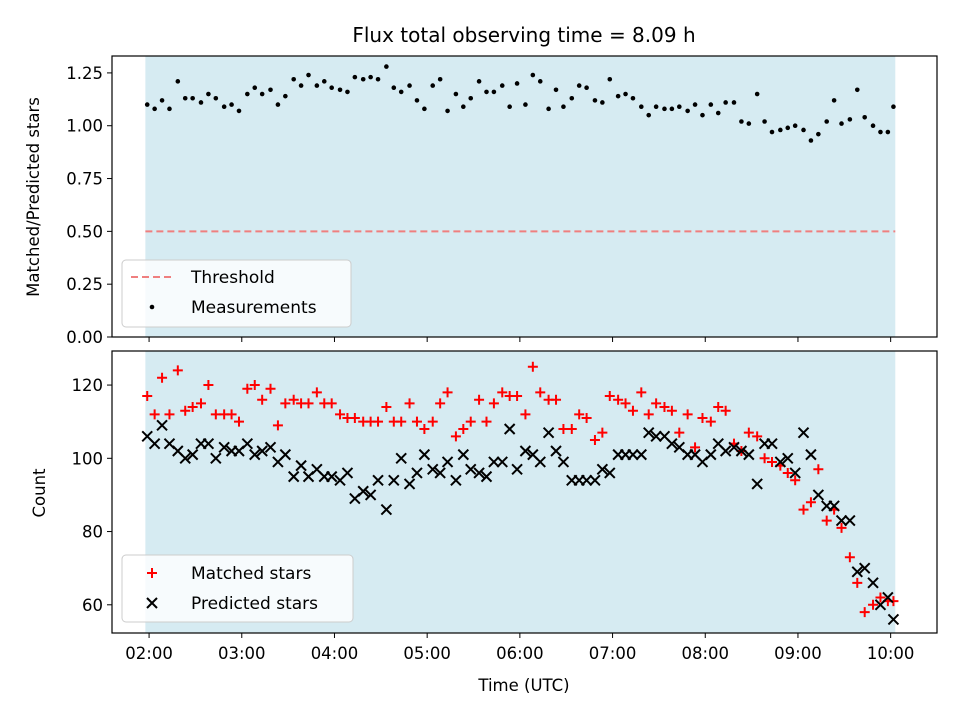 The image size is (960, 720). I want to click on legend-matched-swatch, so click(152, 573).